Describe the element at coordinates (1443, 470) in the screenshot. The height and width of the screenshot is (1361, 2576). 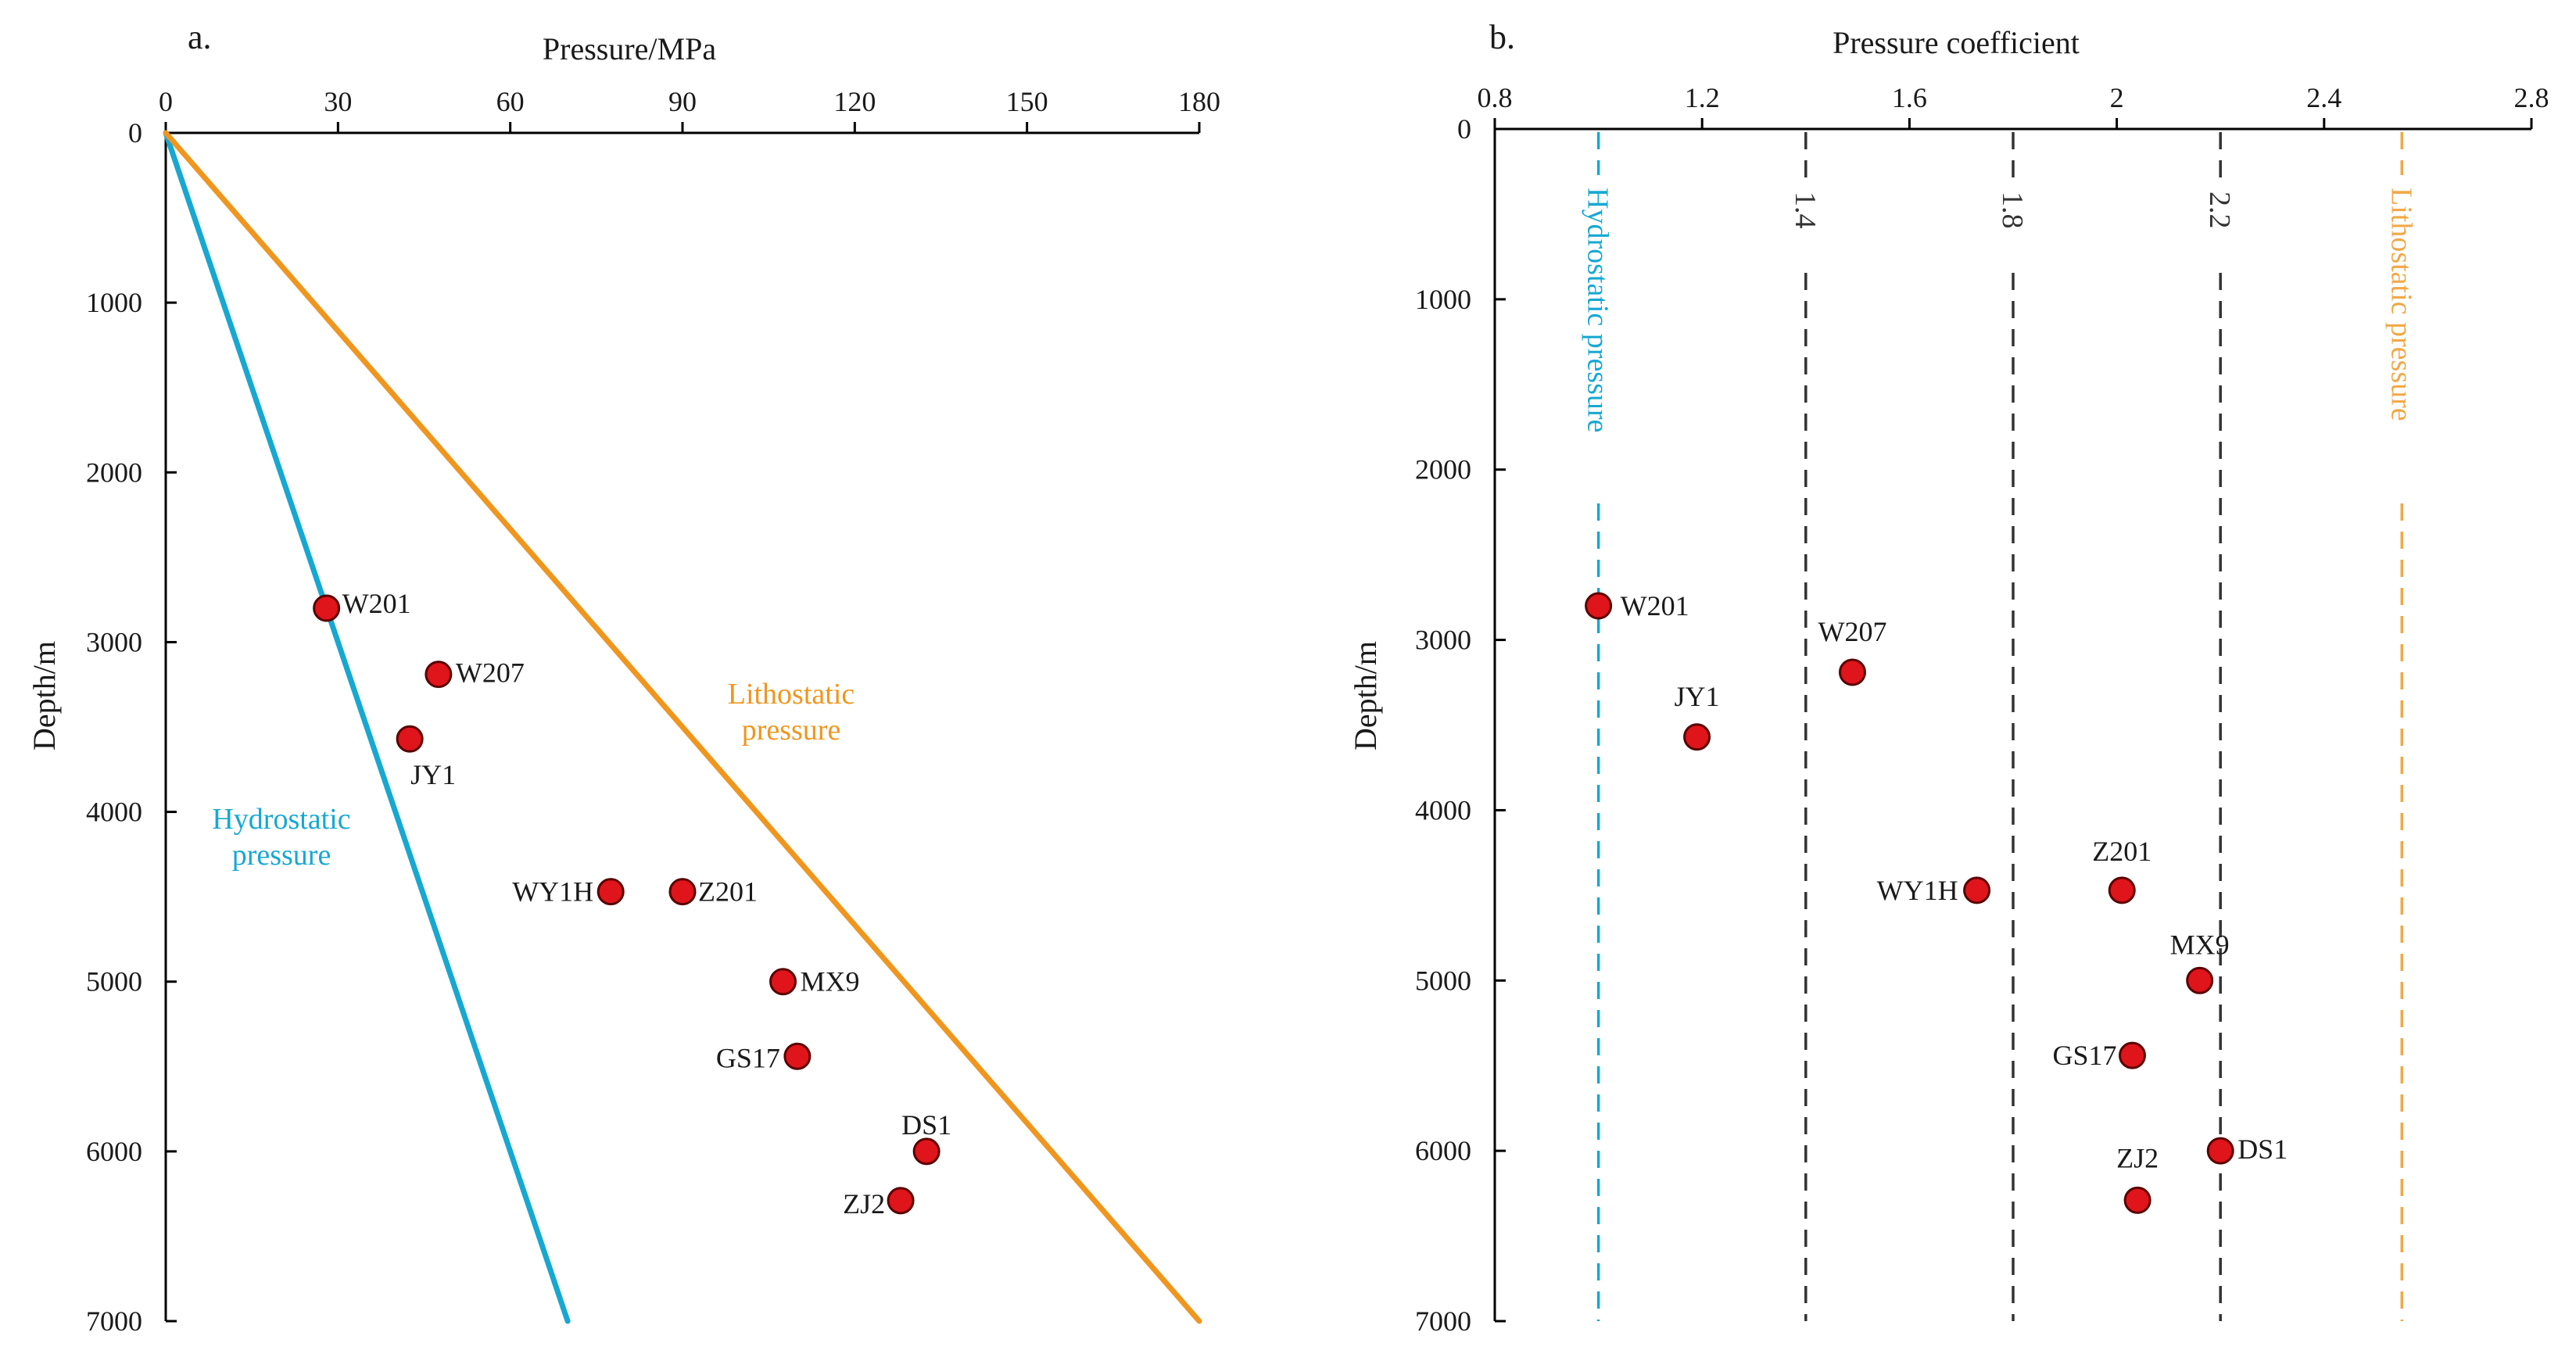
I see `panel-b-y-tick-label: 2000` at that location.